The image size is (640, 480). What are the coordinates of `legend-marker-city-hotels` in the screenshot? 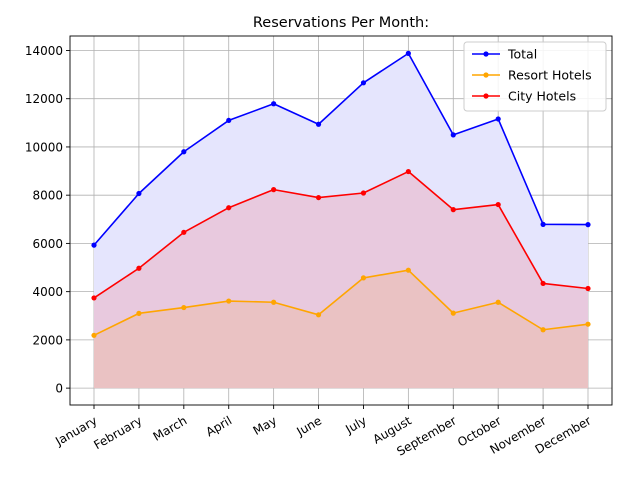 It's located at (486, 96).